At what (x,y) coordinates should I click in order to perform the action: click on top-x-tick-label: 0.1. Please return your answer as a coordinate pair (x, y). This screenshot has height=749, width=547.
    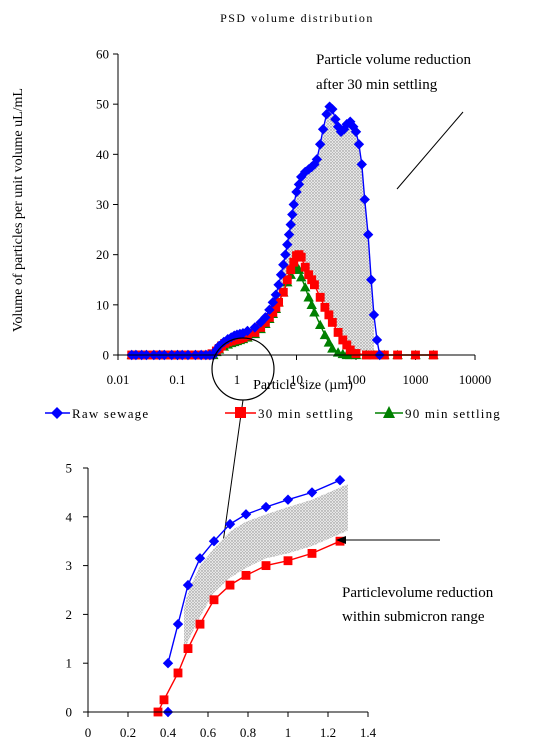
    Looking at the image, I should click on (177, 379).